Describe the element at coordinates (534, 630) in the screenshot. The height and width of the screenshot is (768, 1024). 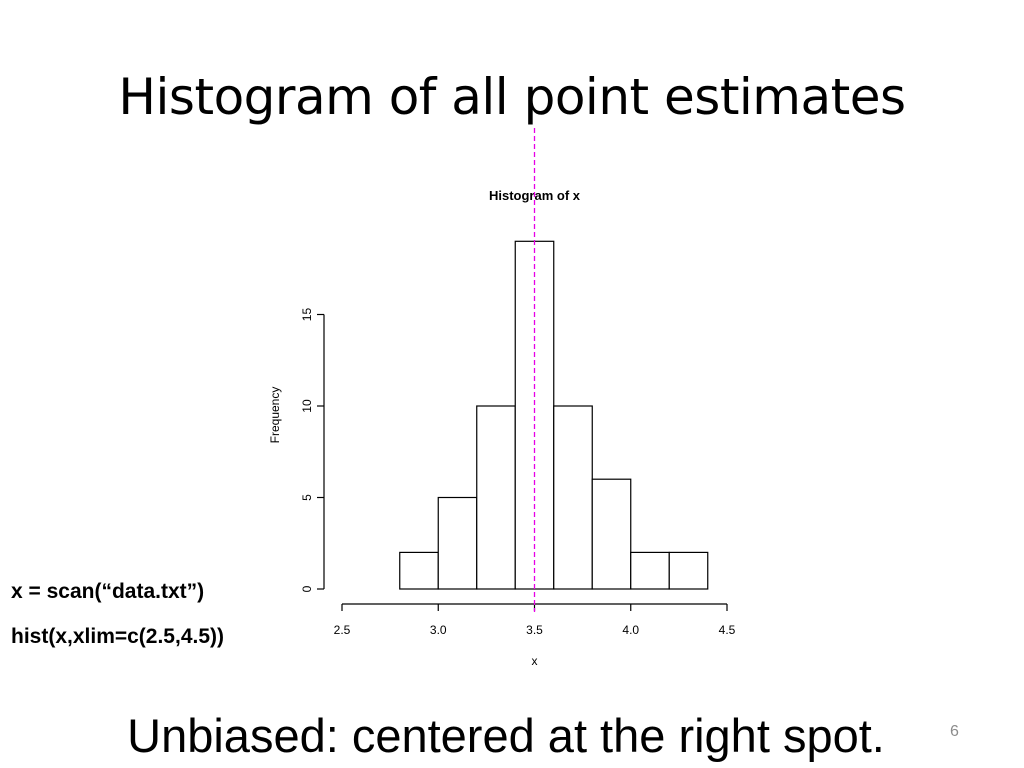
I see `x-tick-label-2: 3.5` at that location.